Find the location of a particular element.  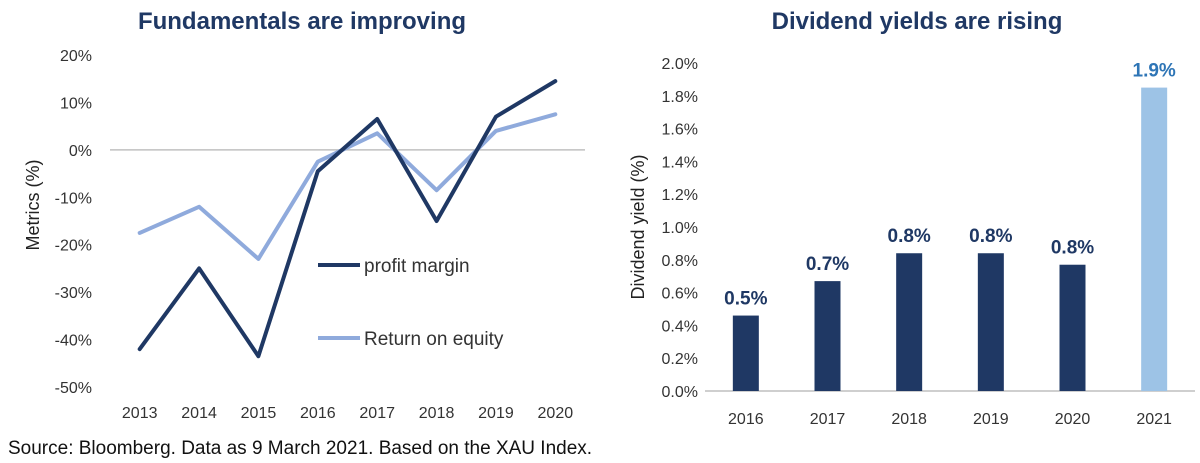

bar-data-label-2021: 1.9% is located at coordinates (1154, 71).